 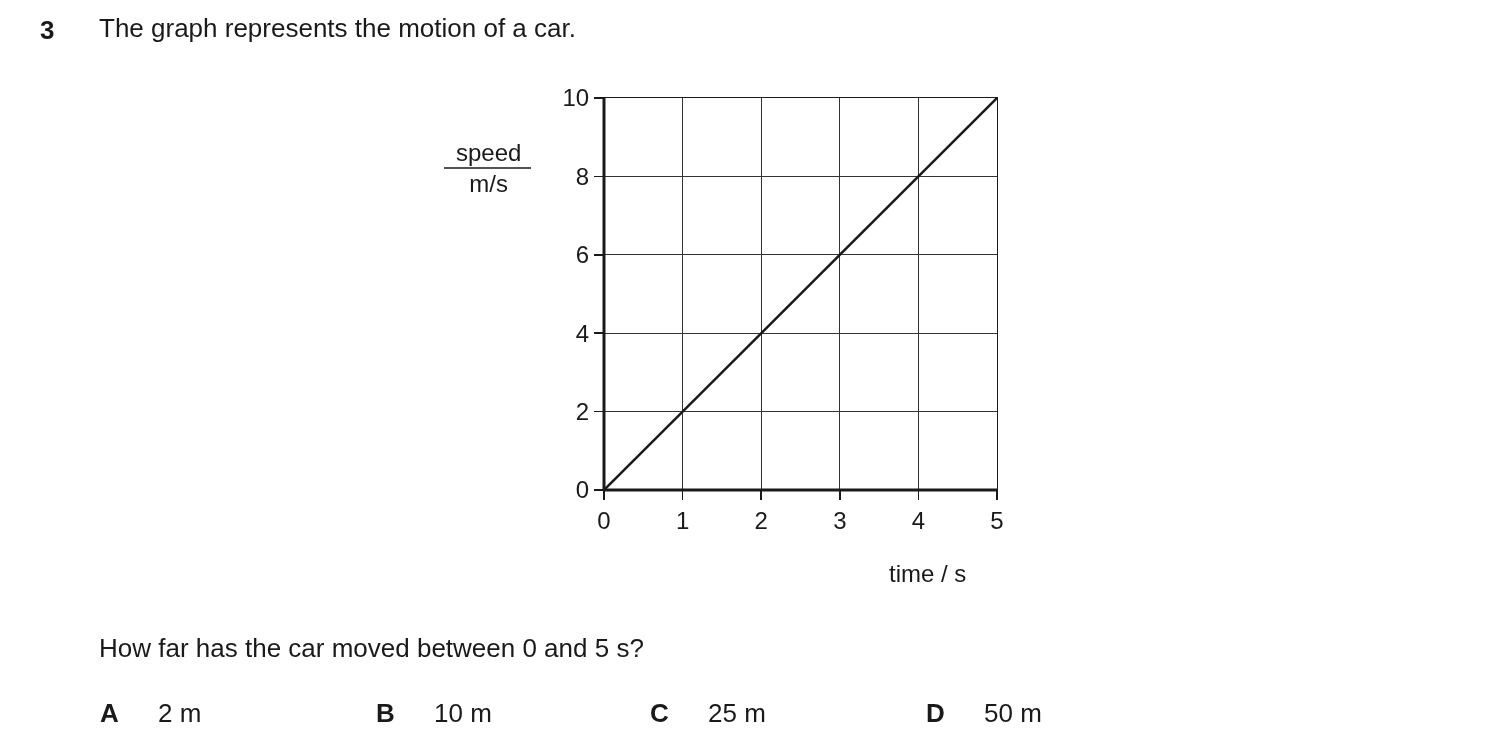 I want to click on y-tick-label: 4, so click(x=582, y=333).